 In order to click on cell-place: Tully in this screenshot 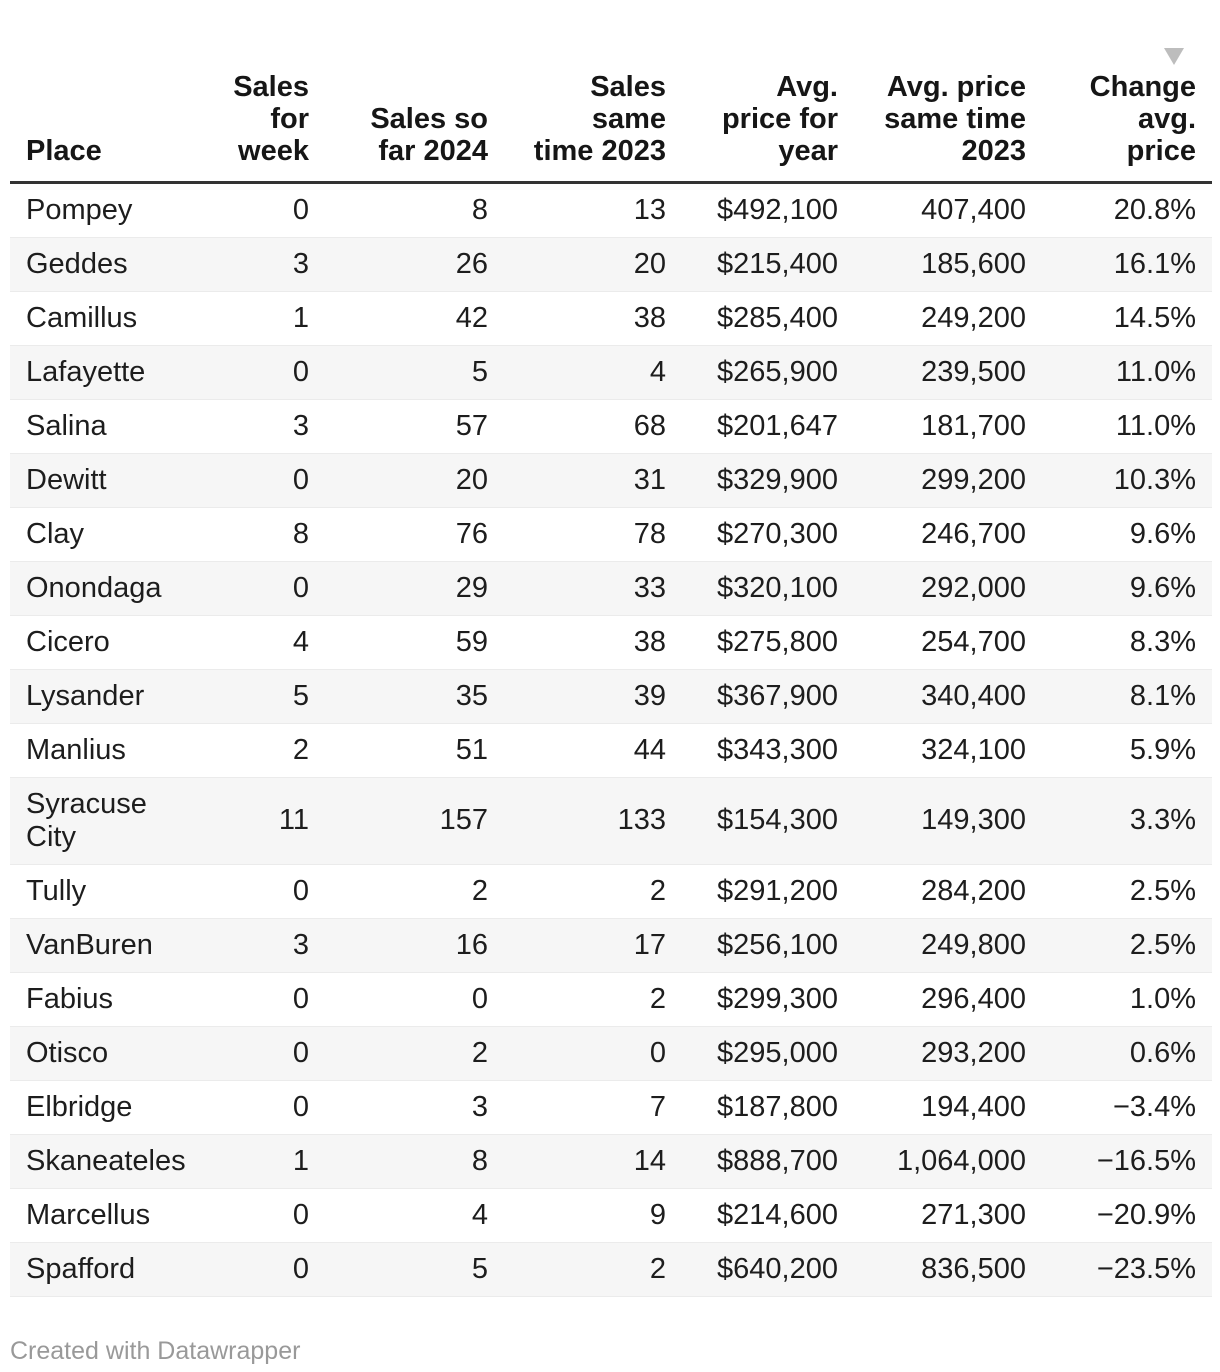, I will do `click(105, 891)`.